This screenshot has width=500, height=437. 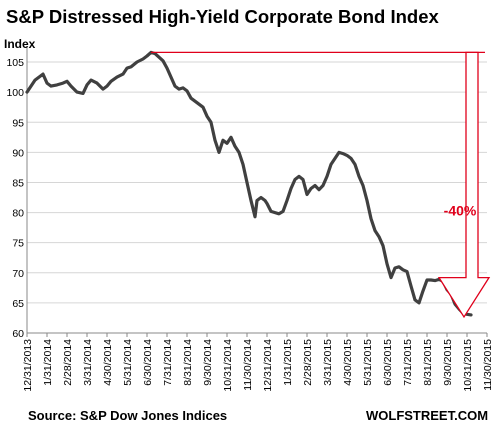 I want to click on x-tick-label: 9/30/2014, so click(x=208, y=362).